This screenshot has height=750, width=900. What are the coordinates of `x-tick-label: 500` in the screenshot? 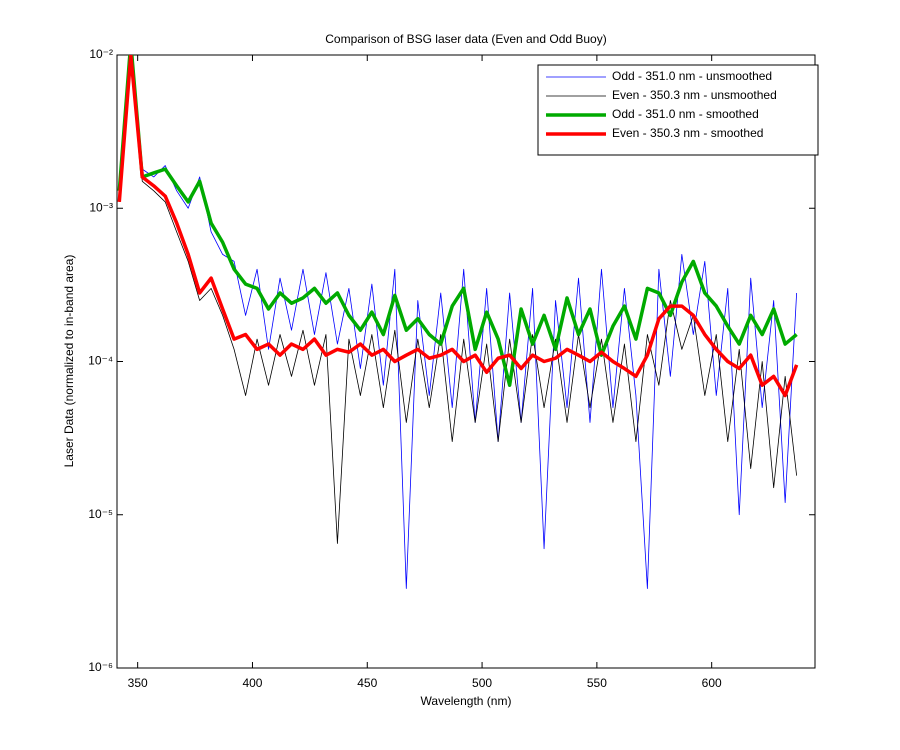 It's located at (482, 683).